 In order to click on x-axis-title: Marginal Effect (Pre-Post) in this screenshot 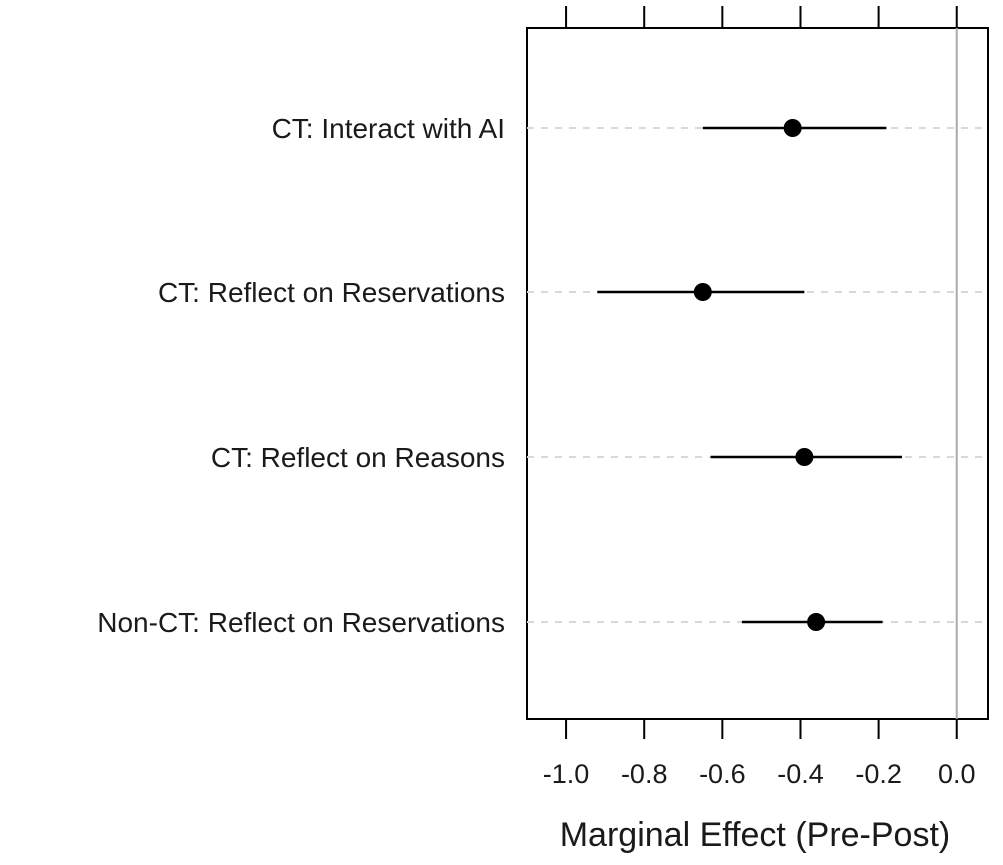, I will do `click(755, 835)`.